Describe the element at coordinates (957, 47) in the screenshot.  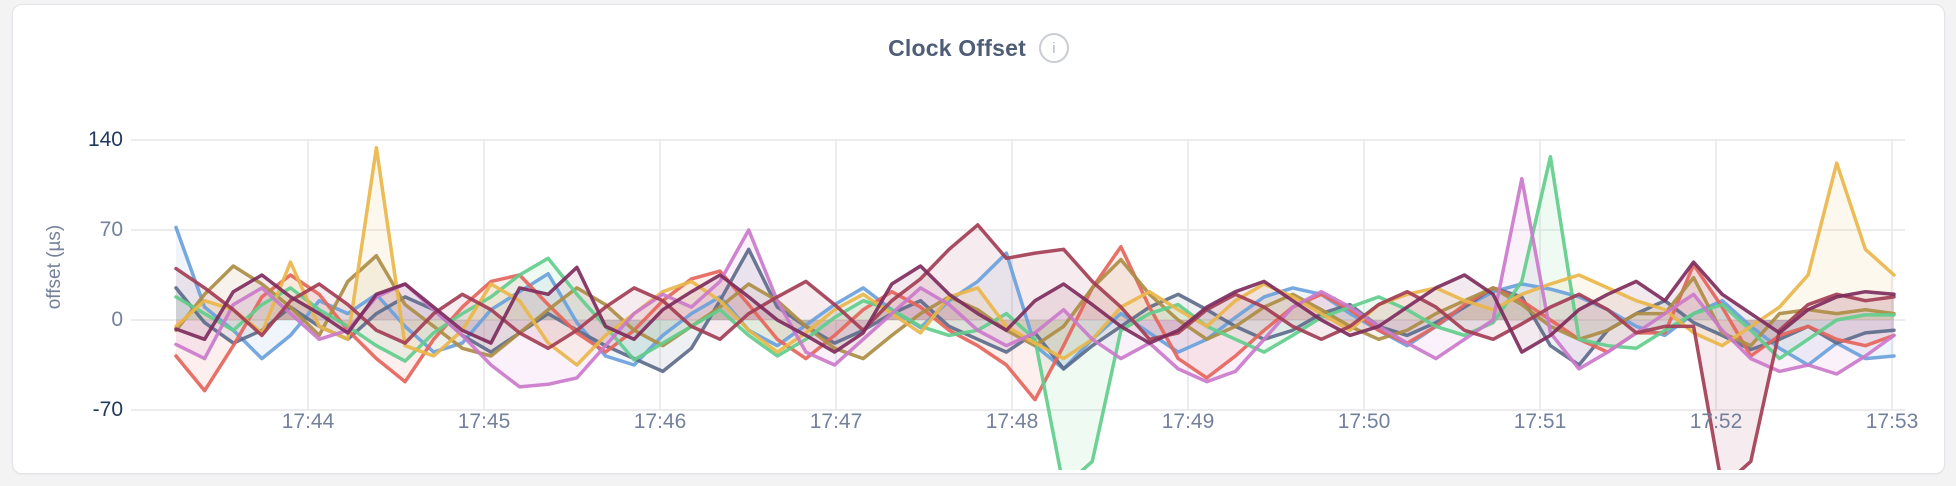
I see `chart-title: Clock Offset` at that location.